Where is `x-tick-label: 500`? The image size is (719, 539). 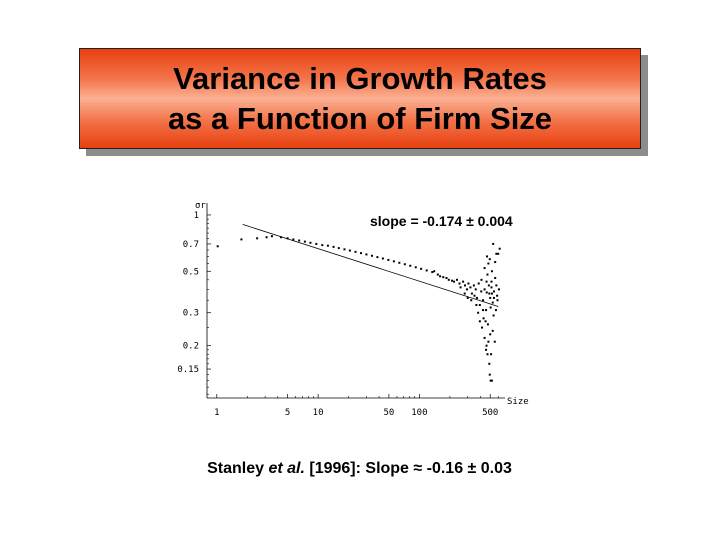
x-tick-label: 500 is located at coordinates (490, 411).